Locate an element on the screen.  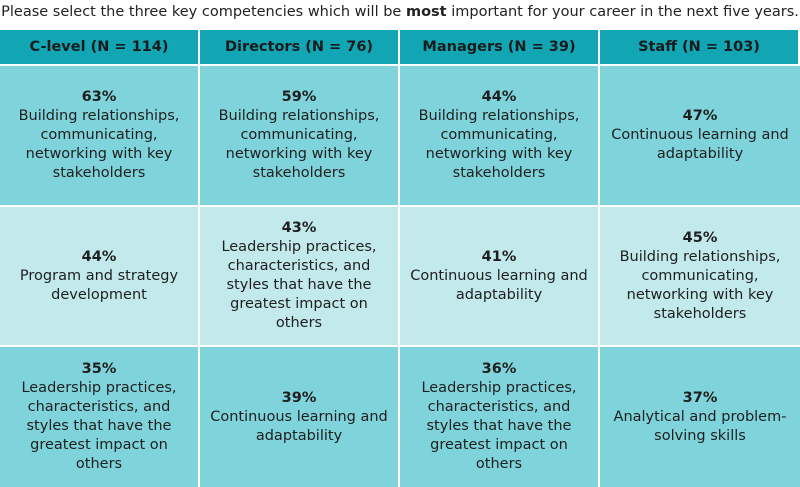
cell-percentage: 63% is located at coordinates (99, 97).